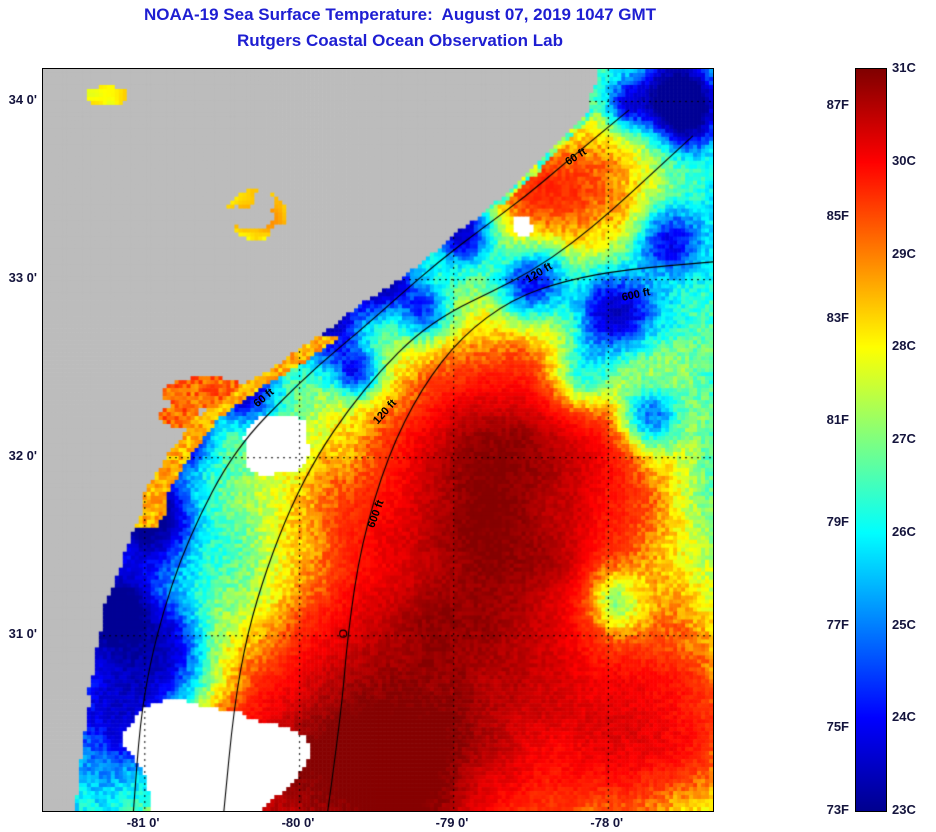 The image size is (936, 832). Describe the element at coordinates (837, 809) in the screenshot. I see `colorbar-fahrenheit-label: 73F` at that location.